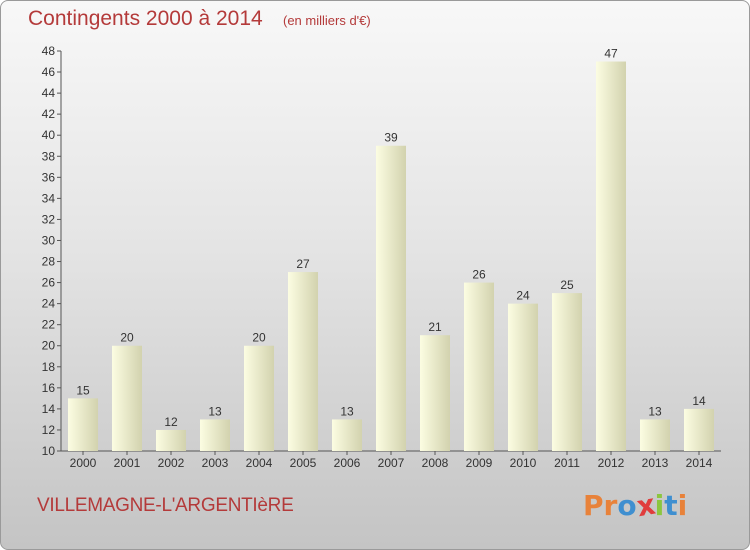 This screenshot has width=750, height=550. I want to click on y-tick-label: 28, so click(49, 262).